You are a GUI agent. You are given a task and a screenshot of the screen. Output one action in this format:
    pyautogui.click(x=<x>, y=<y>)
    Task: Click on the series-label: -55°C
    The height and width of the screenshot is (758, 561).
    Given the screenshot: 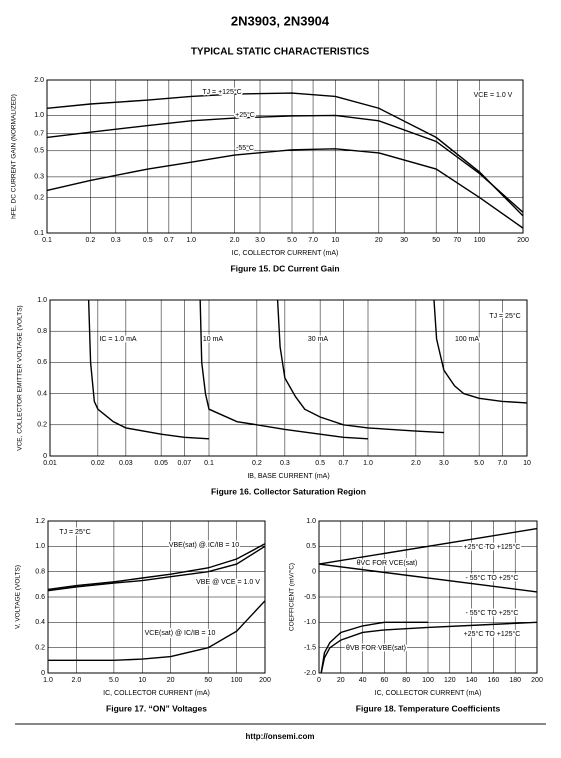 What is the action you would take?
    pyautogui.click(x=245, y=148)
    